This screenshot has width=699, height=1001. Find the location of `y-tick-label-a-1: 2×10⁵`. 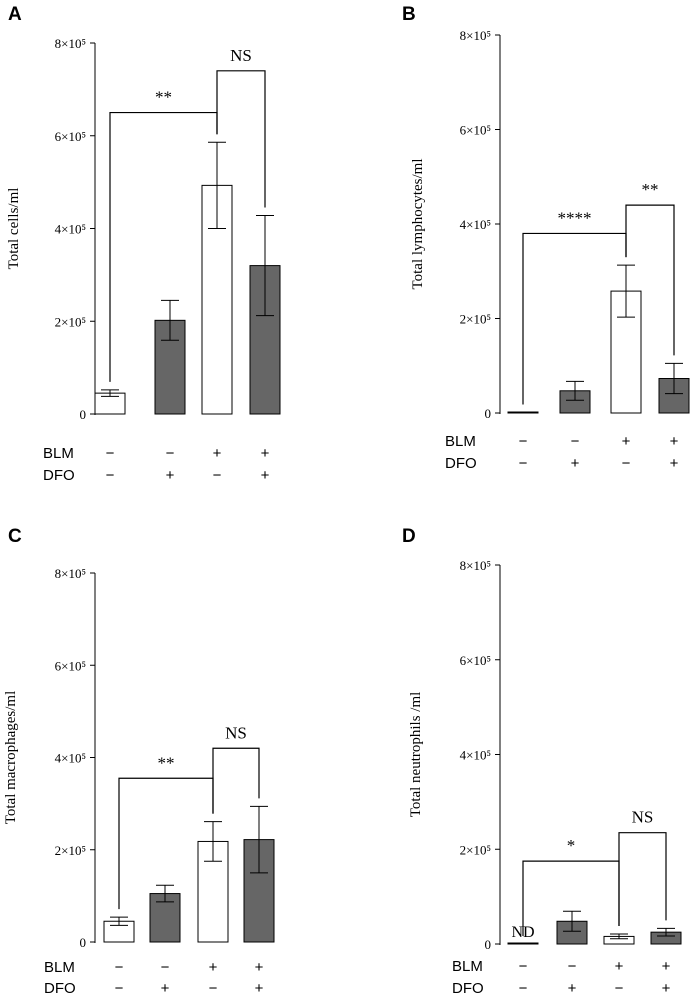

y-tick-label-a-1: 2×10⁵ is located at coordinates (70, 321).